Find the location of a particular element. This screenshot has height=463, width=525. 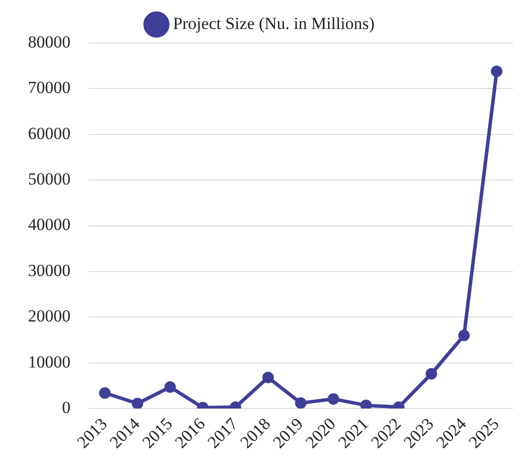

y-tick-label: 60000 is located at coordinates (49, 133).